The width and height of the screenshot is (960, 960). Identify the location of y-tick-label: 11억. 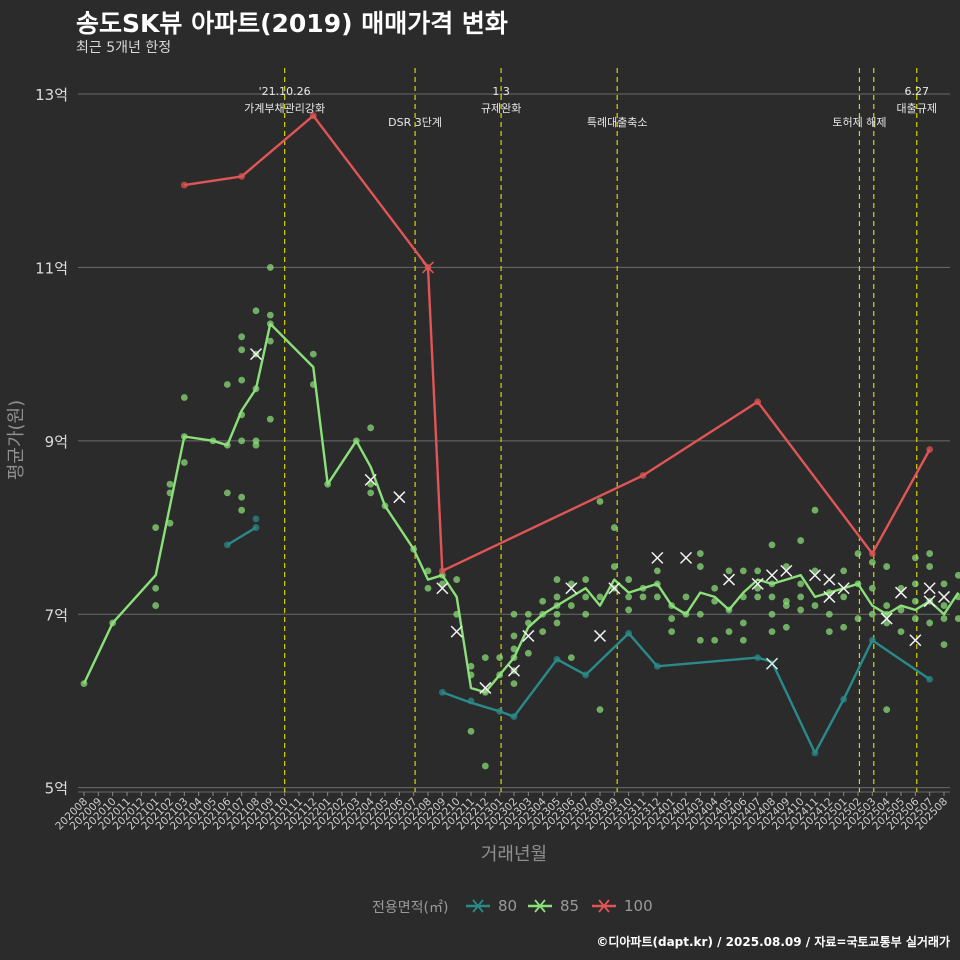
(51, 268).